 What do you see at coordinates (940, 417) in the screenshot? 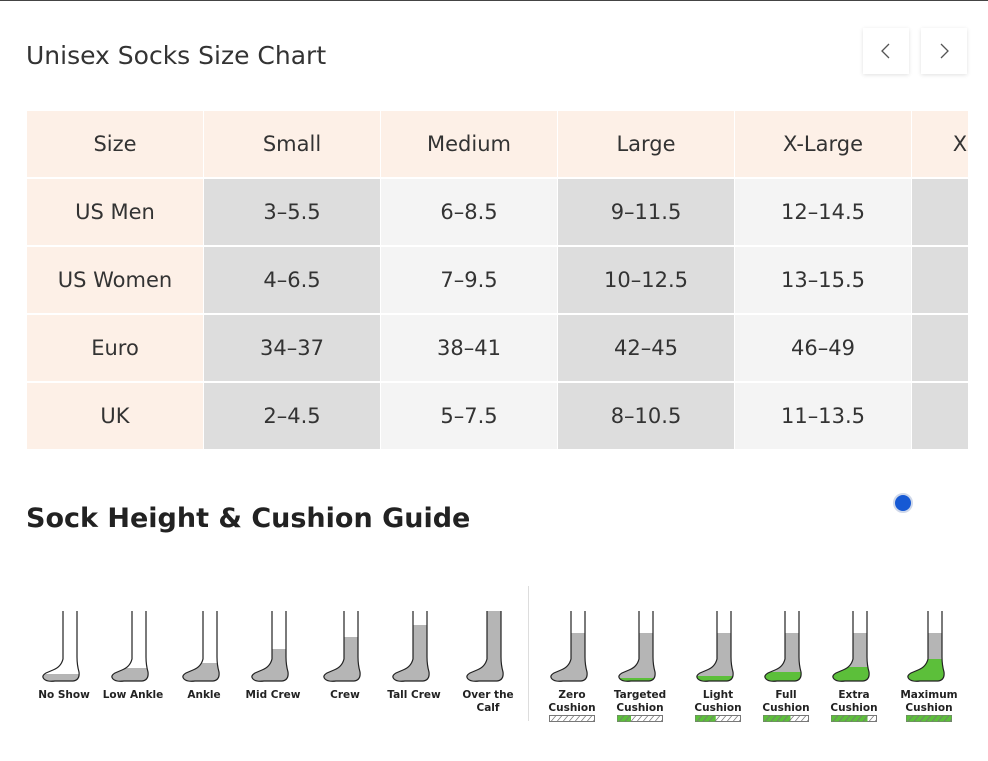
I see `table-cell: 14–16` at bounding box center [940, 417].